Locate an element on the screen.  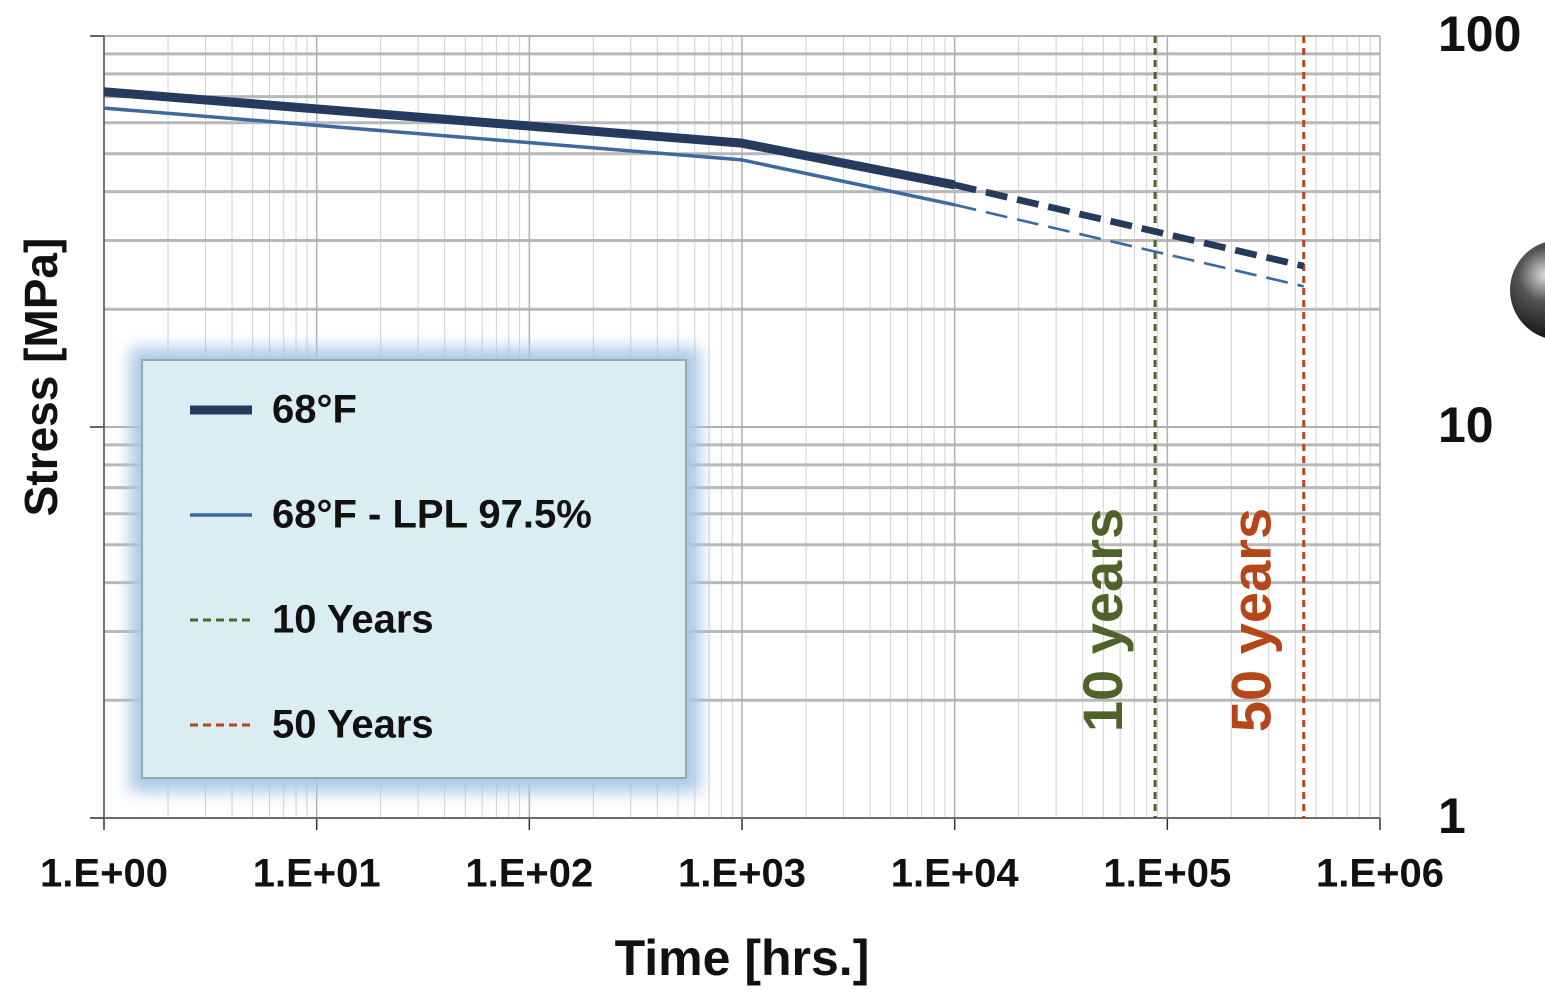
y-tick-label: 100 is located at coordinates (1479, 34).